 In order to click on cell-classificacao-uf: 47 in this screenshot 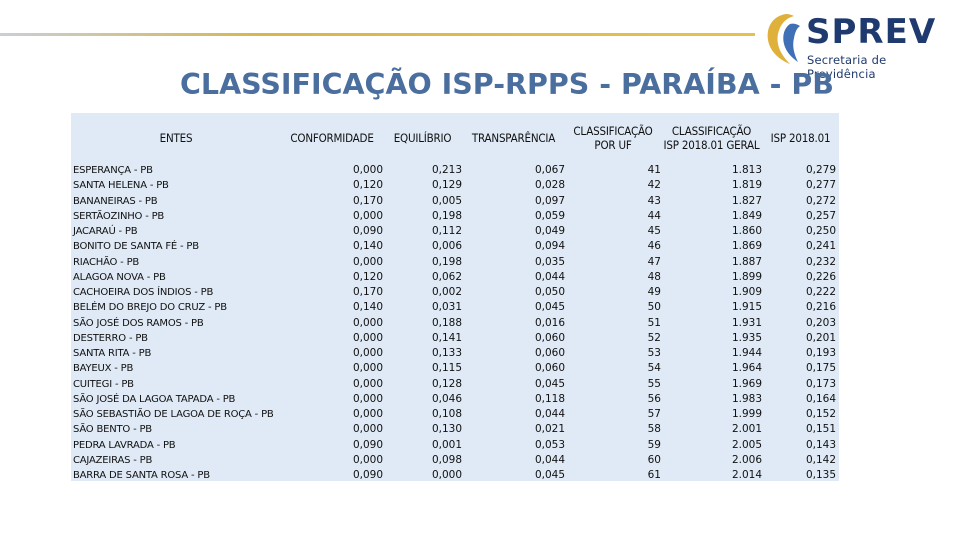, I will do `click(654, 261)`.